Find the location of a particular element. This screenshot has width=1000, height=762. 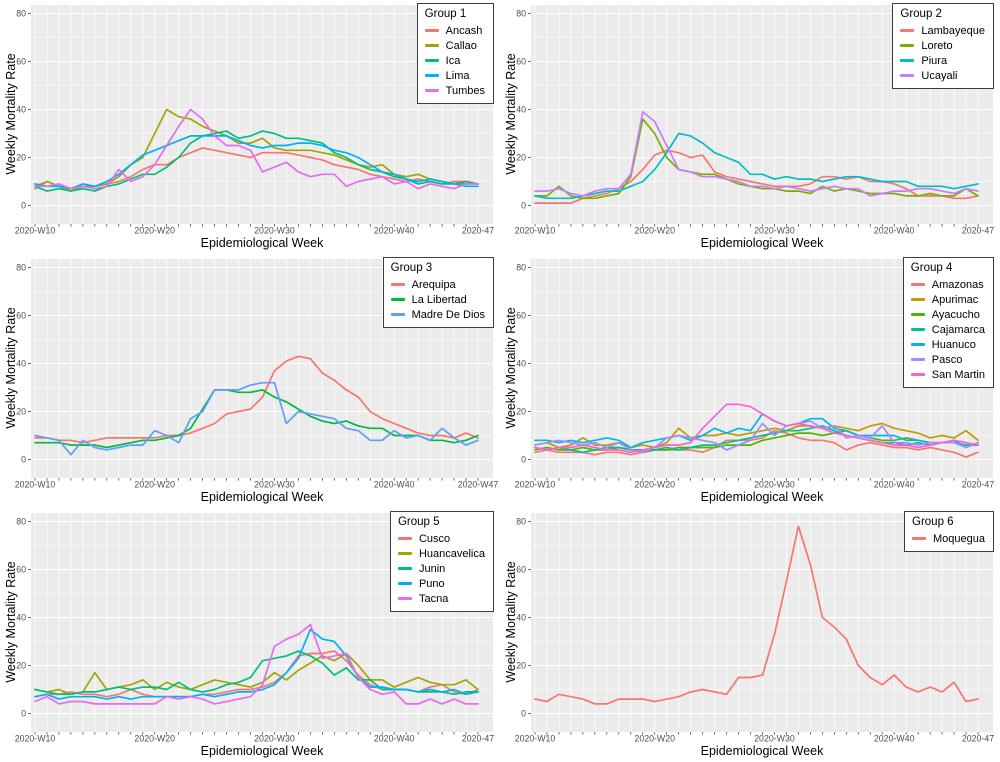

legend-item-ancash: Ancash is located at coordinates (454, 30).